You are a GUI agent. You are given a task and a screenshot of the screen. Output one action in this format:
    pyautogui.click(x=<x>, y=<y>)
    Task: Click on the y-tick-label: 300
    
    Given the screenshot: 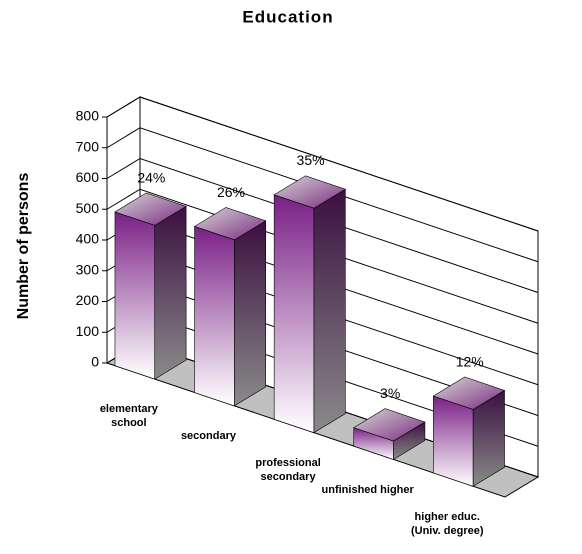 What is the action you would take?
    pyautogui.click(x=88, y=269)
    